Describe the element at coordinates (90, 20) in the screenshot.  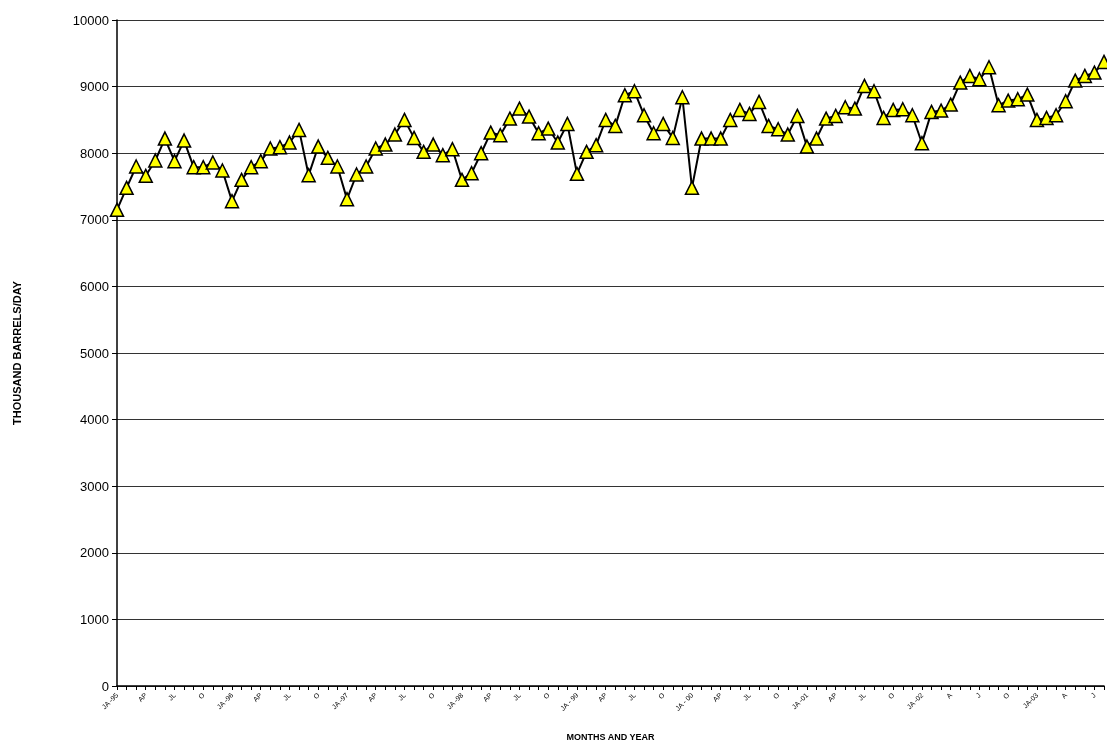
I see `y-tick-label: 10000` at that location.